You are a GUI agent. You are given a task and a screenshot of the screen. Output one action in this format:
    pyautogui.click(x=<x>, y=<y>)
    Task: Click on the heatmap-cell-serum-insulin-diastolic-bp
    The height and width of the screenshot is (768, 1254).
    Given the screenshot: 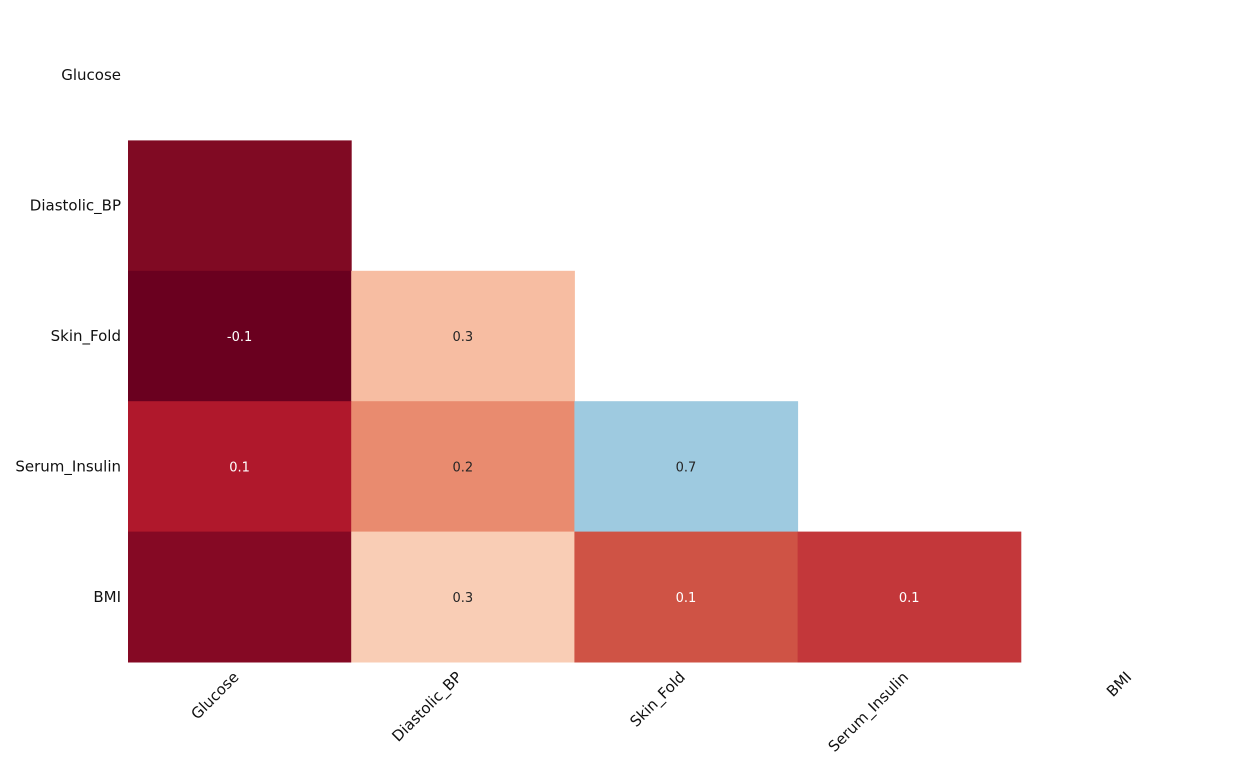 What is the action you would take?
    pyautogui.click(x=463, y=467)
    